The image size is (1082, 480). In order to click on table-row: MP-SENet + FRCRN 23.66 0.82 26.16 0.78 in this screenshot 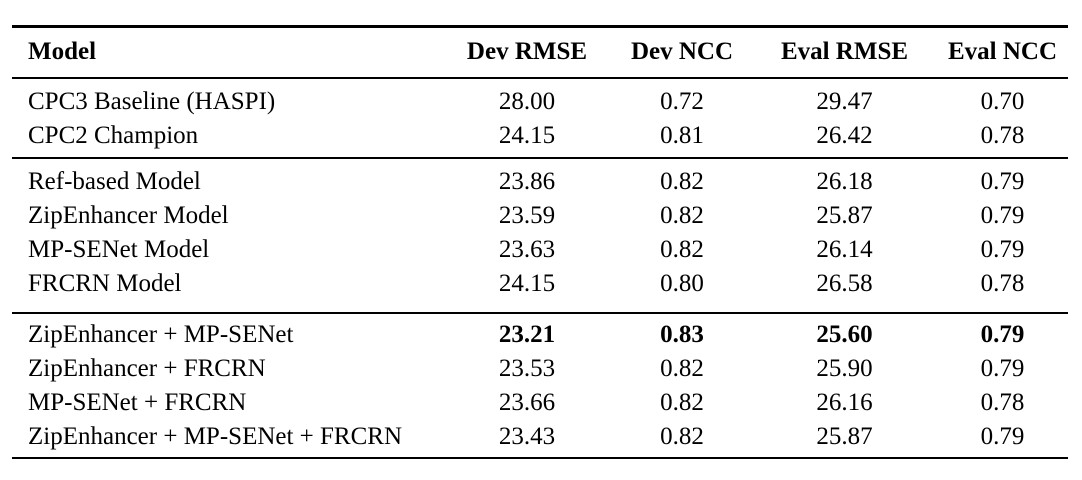, I will do `click(540, 403)`.